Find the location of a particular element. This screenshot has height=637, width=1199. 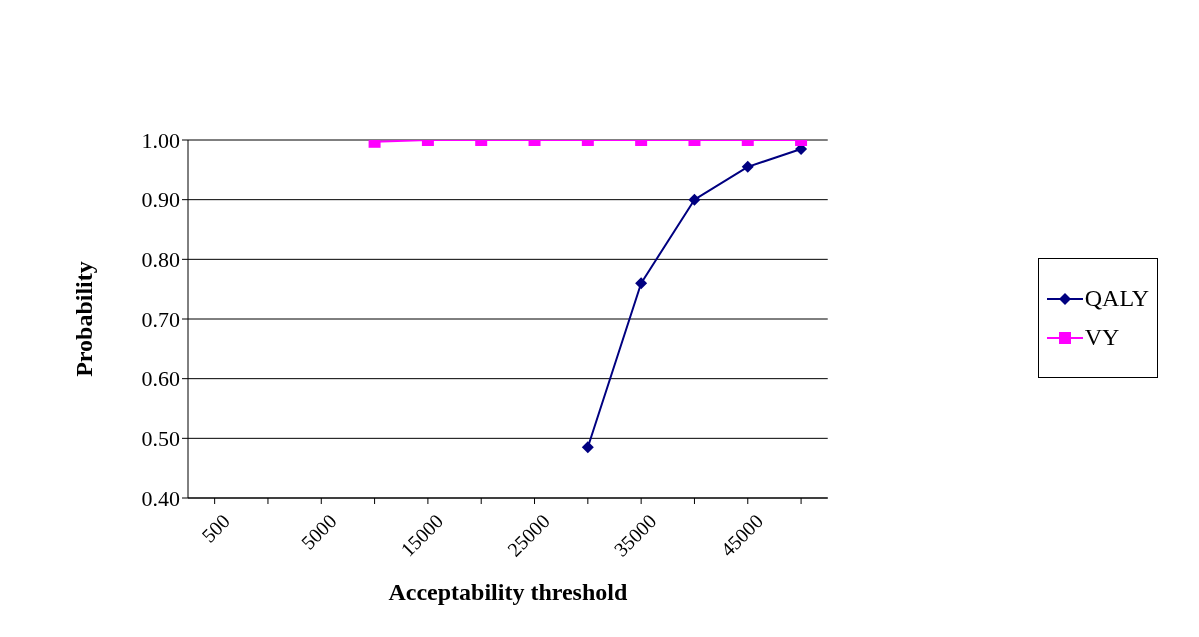

y-tick-label: 0.70 is located at coordinates (160, 319).